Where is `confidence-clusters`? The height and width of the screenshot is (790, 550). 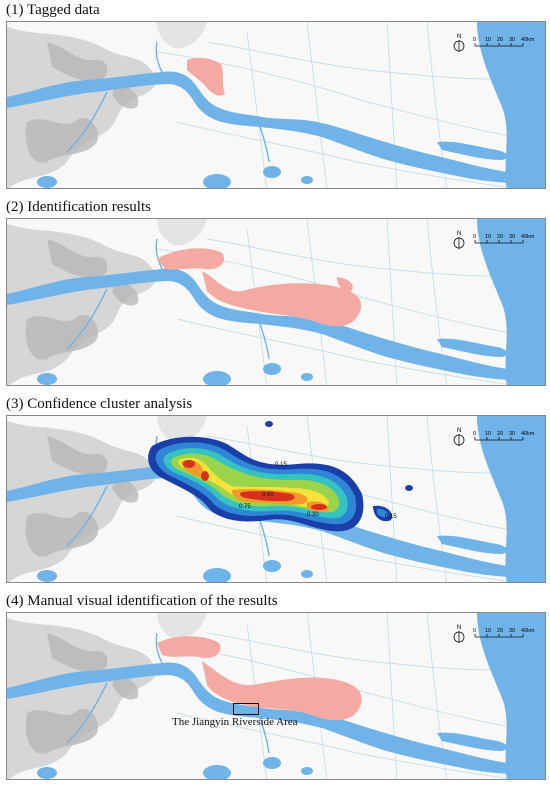
confidence-clusters is located at coordinates (280, 476).